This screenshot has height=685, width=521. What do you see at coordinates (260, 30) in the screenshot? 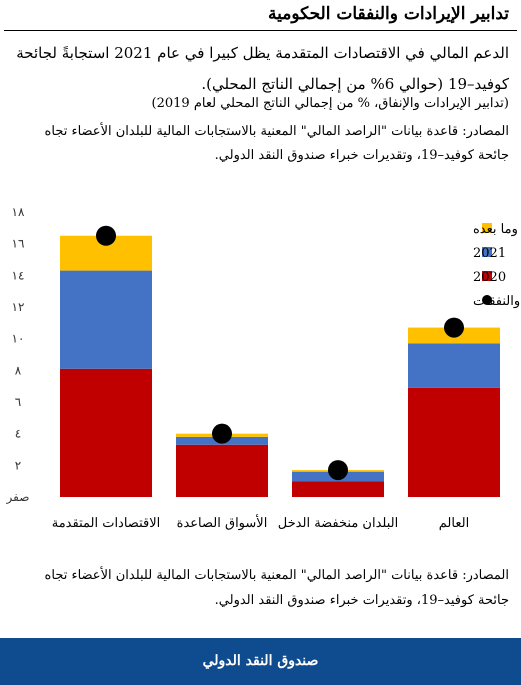
I see `title-divider` at bounding box center [260, 30].